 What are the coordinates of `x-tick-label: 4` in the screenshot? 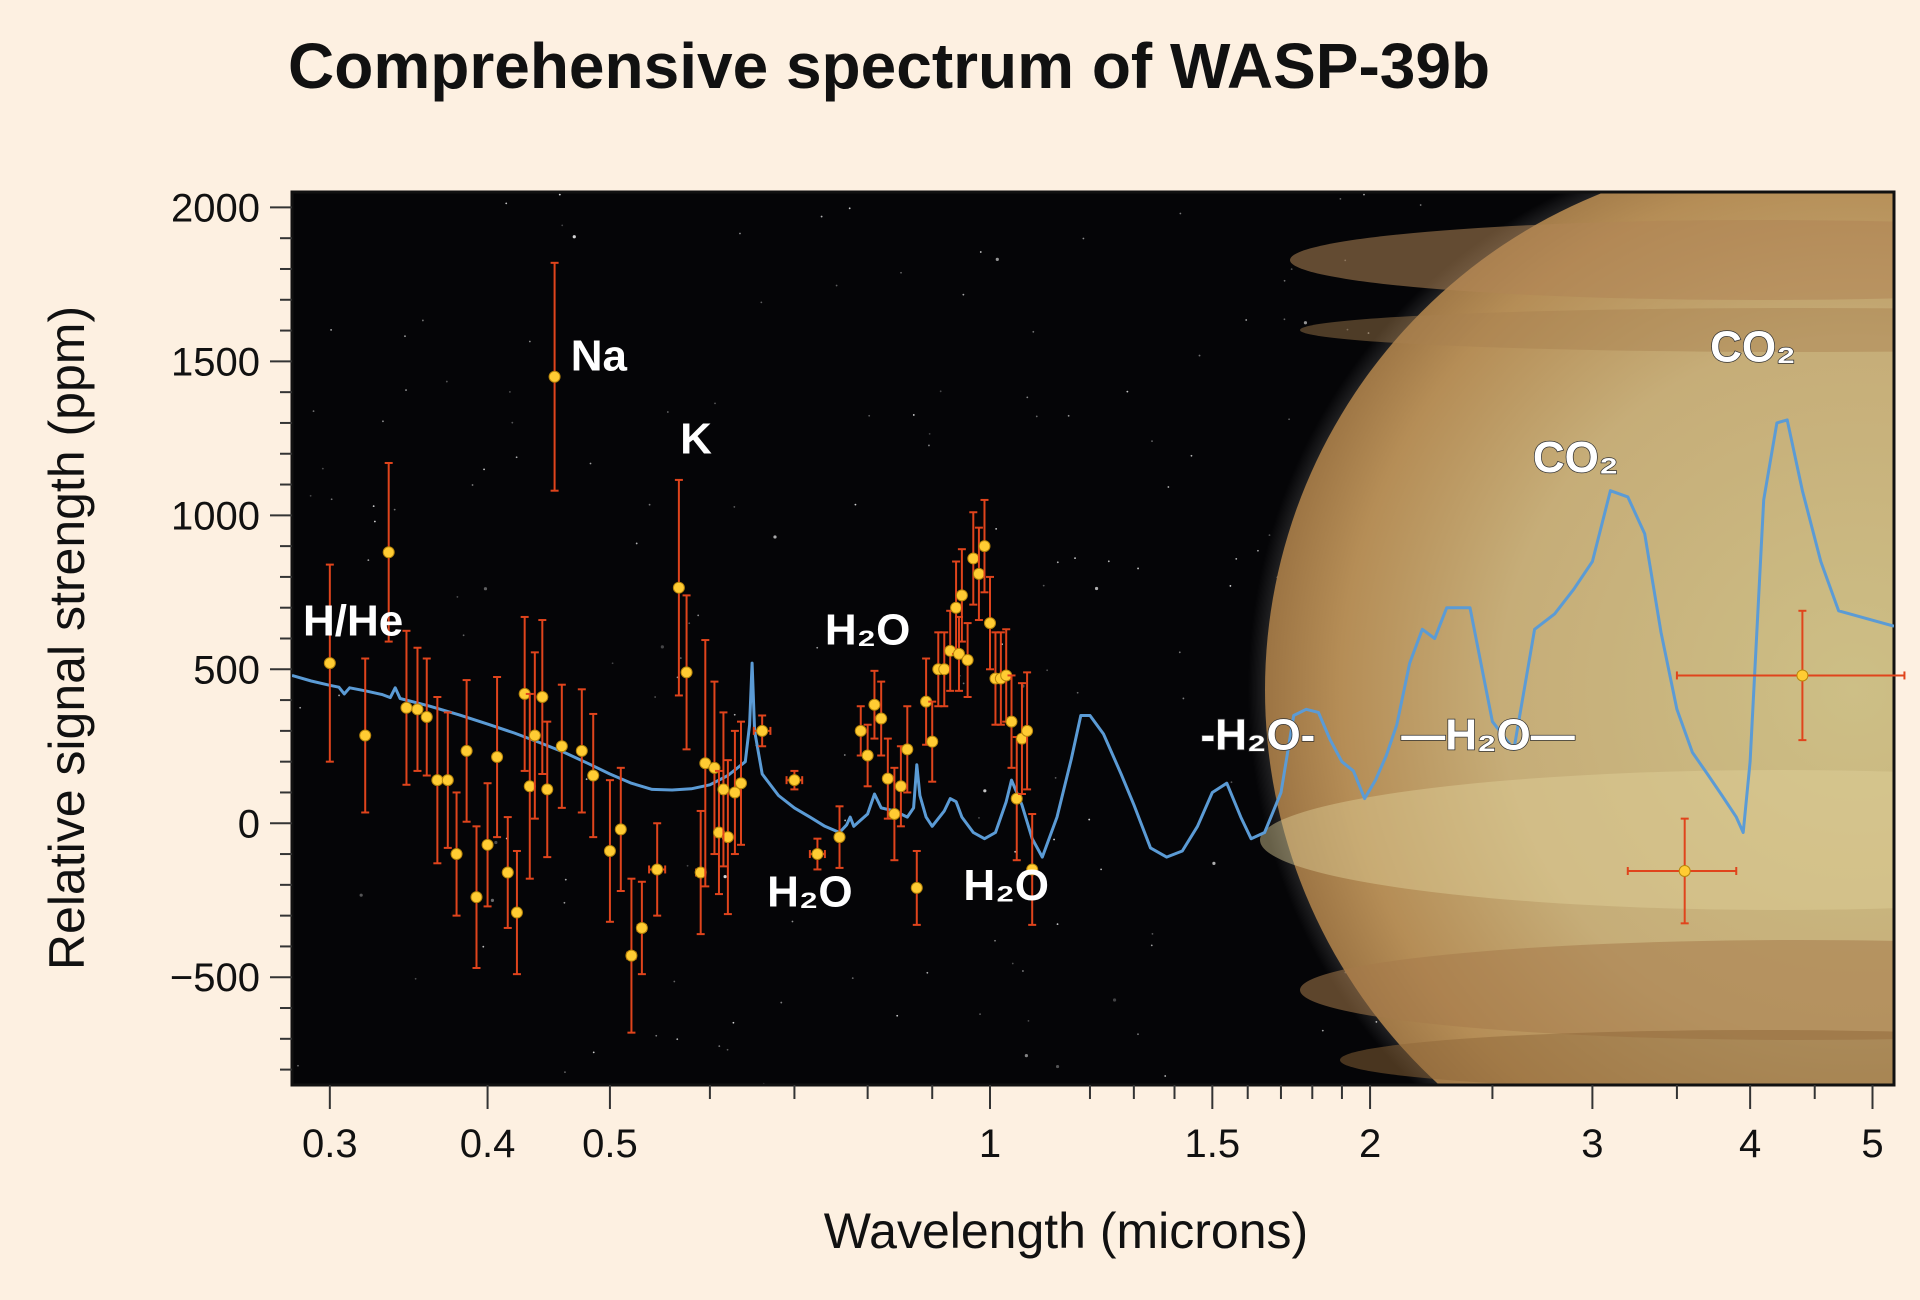 It's located at (1750, 1144).